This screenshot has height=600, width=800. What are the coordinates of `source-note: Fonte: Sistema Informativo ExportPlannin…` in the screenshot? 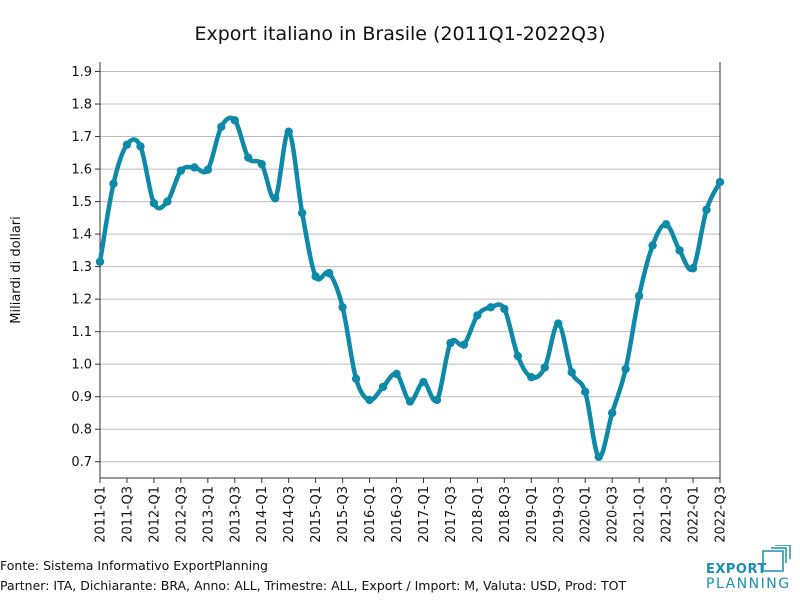 It's located at (134, 565).